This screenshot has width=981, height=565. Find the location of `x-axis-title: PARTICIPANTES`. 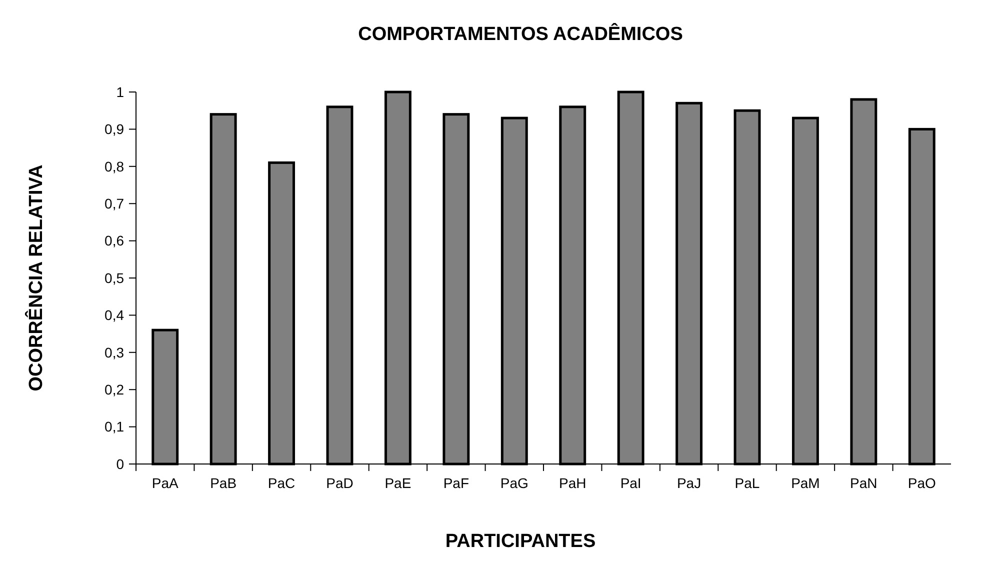

x-axis-title: PARTICIPANTES is located at coordinates (520, 541).